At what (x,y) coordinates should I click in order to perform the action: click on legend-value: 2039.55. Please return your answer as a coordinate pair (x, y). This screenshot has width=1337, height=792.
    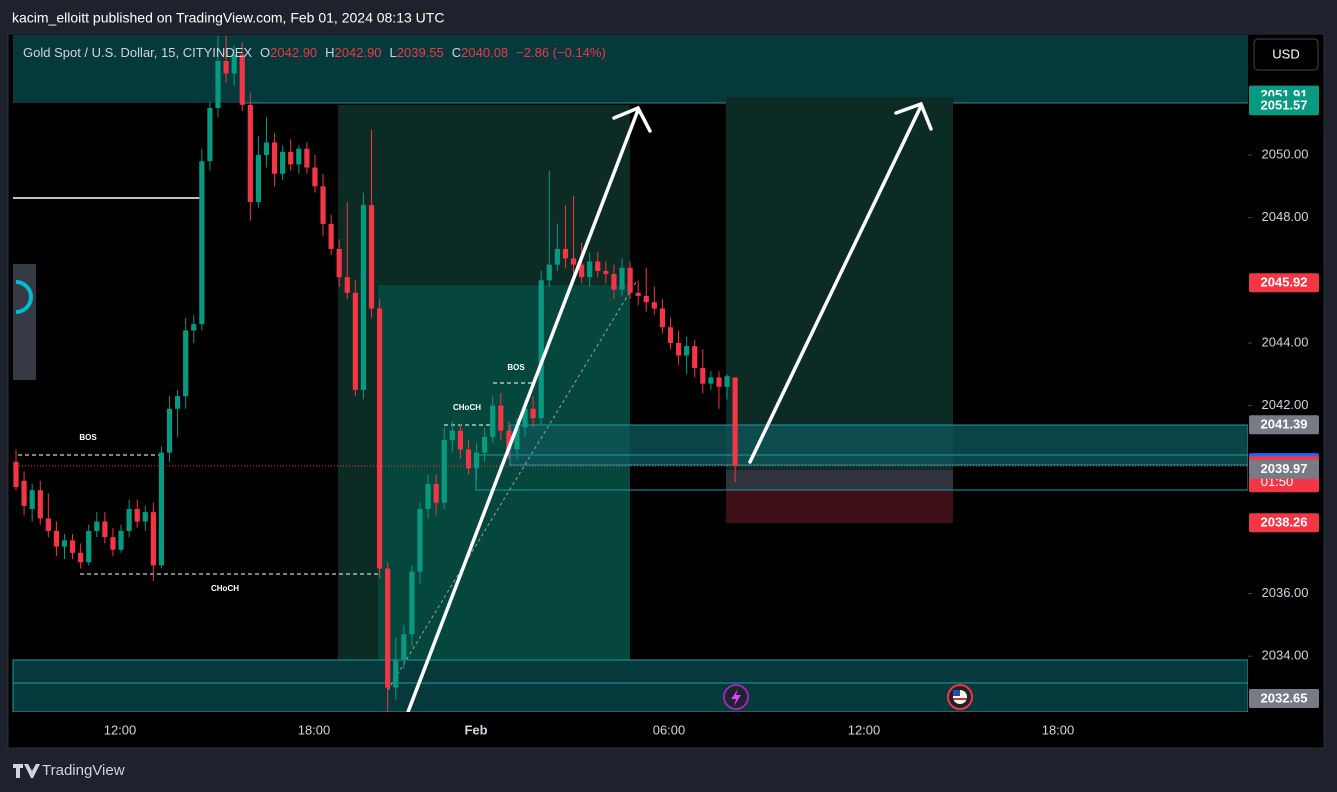
    Looking at the image, I should click on (420, 52).